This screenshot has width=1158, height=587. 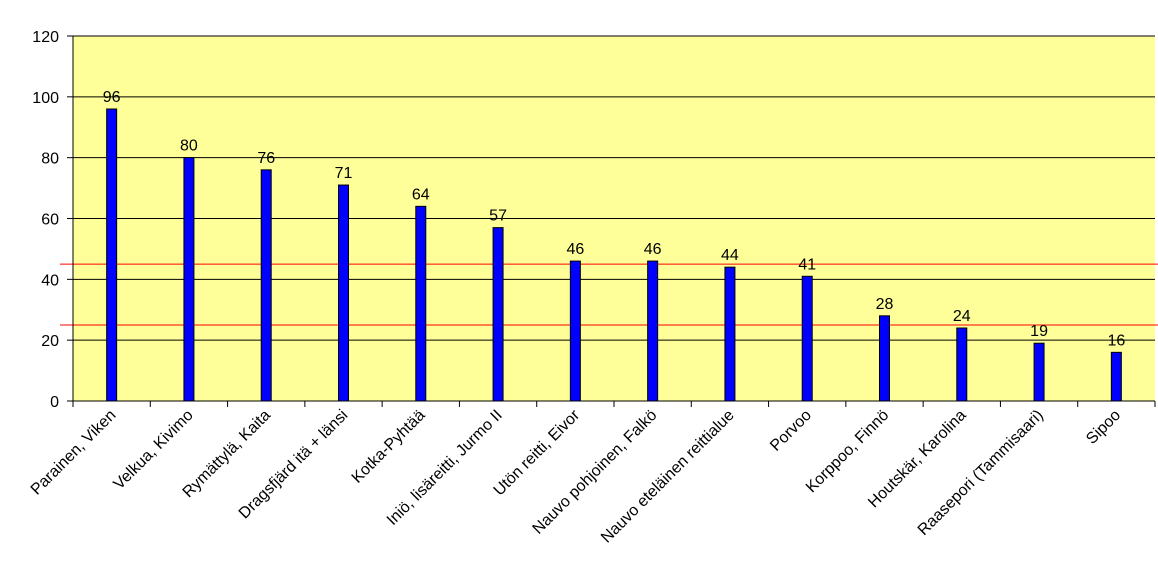 What do you see at coordinates (54, 402) in the screenshot?
I see `y-tick-label: 0` at bounding box center [54, 402].